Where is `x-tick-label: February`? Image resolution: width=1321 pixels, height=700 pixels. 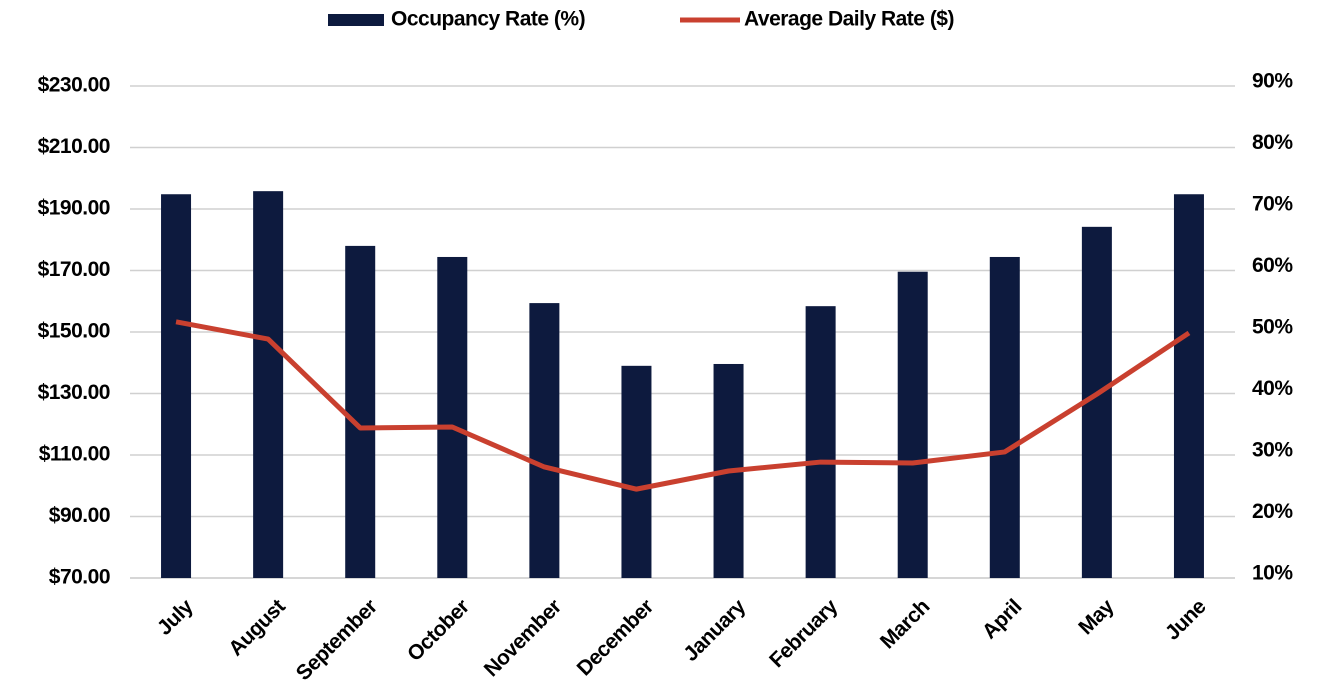 x-tick-label: February is located at coordinates (804, 634).